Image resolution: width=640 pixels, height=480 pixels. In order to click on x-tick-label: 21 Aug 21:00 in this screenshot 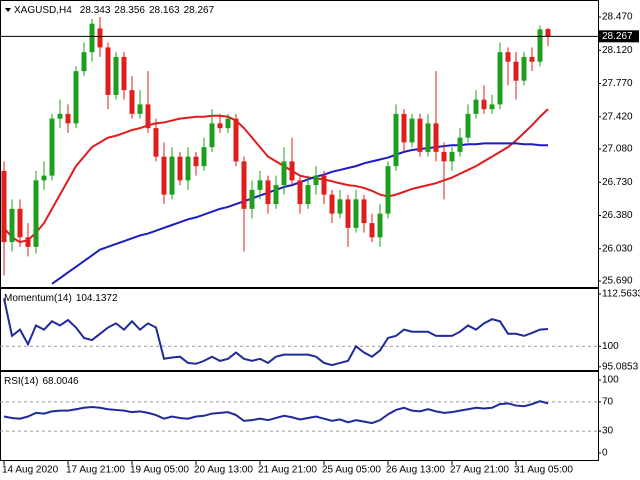, I will do `click(287, 470)`.